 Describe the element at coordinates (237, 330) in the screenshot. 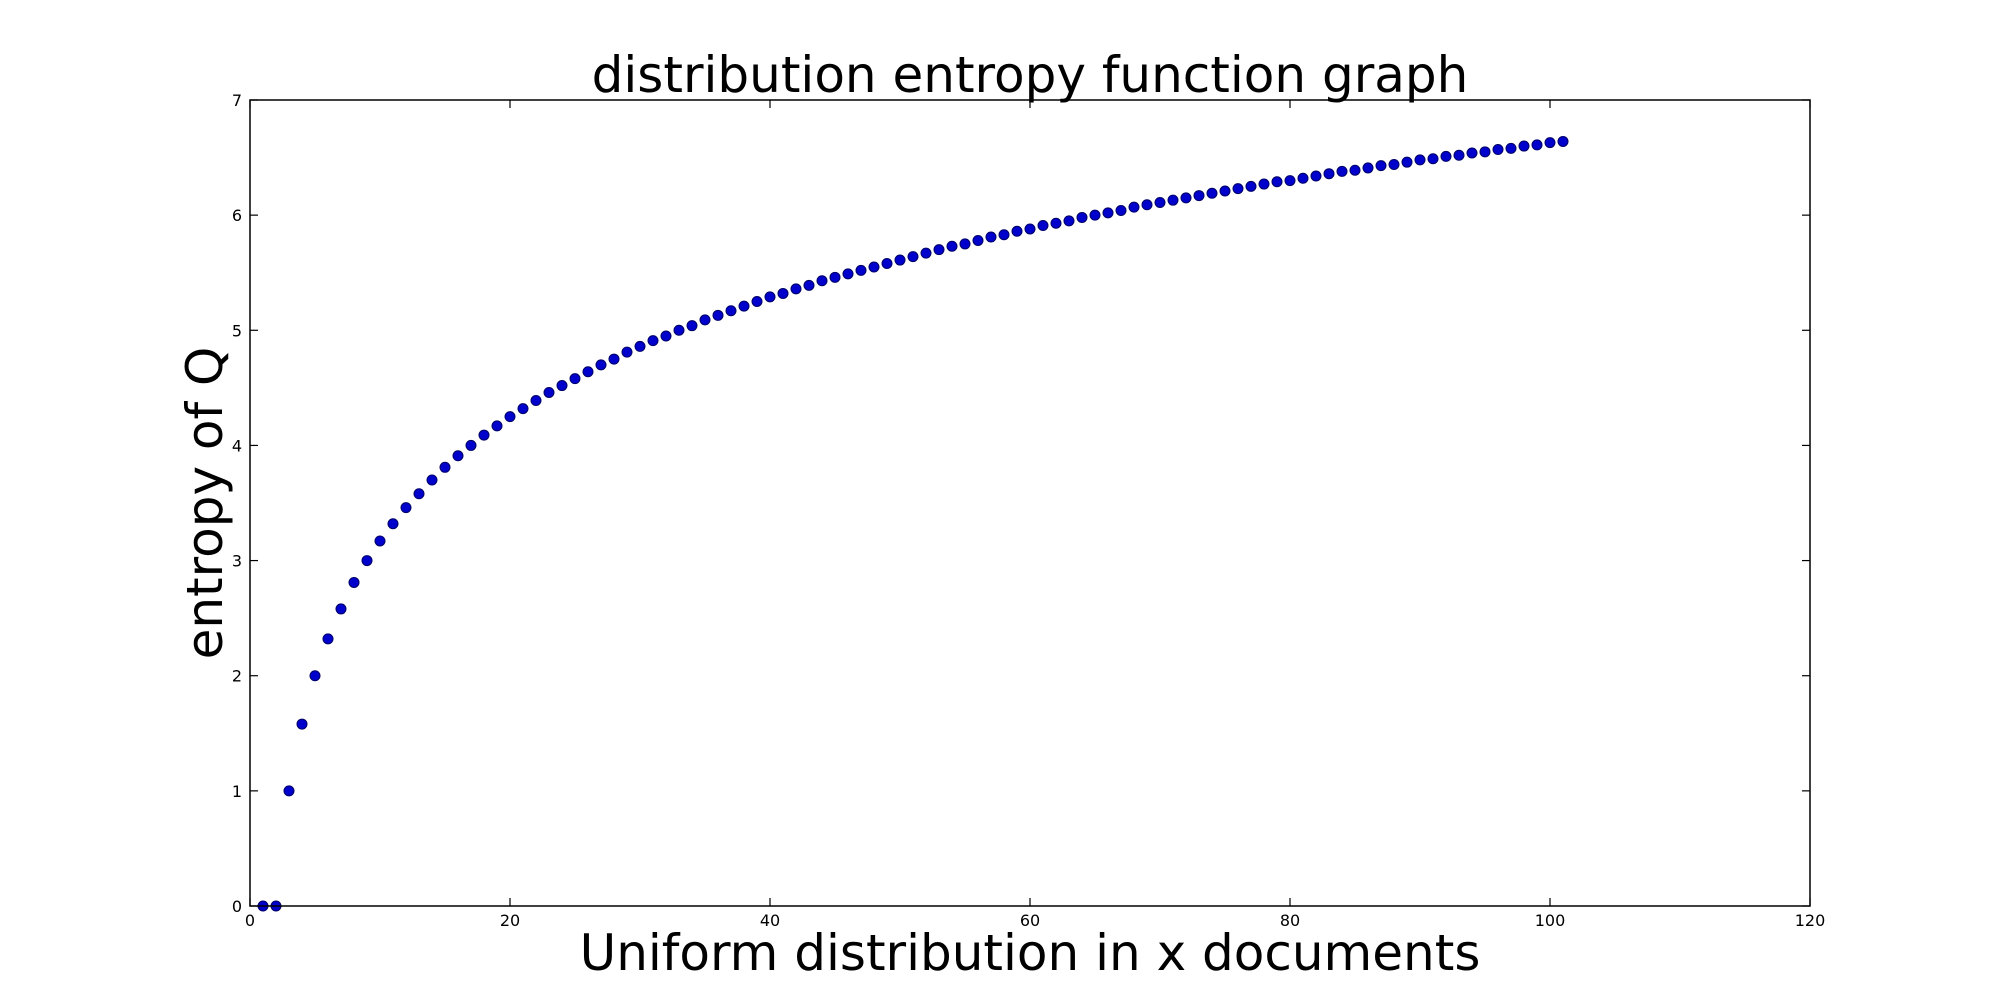

I see `y-tick-label: 5` at that location.